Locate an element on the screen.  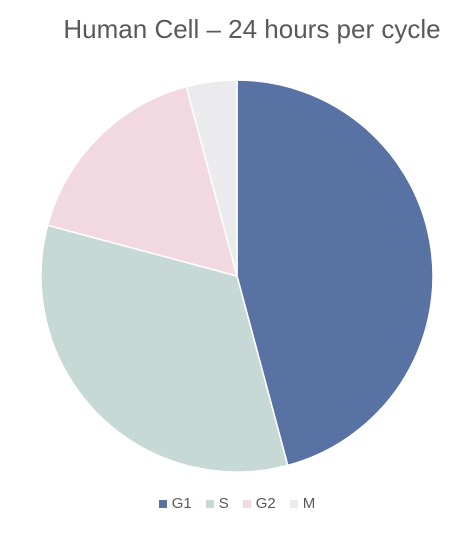
chart-title: Human Cell – 24 hours per cycle is located at coordinates (252, 29).